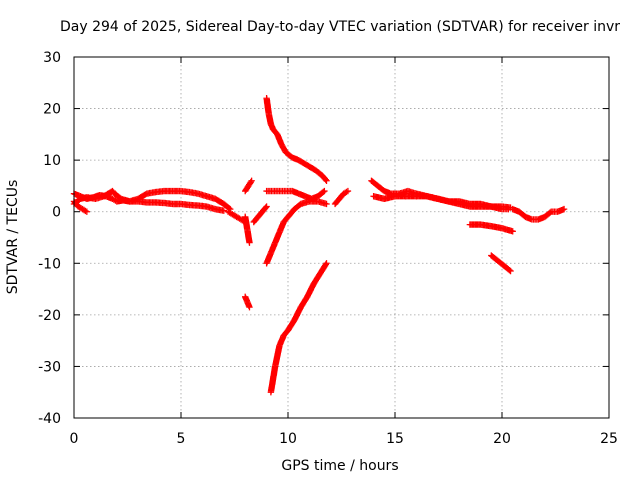 The image size is (640, 480). Describe the element at coordinates (395, 439) in the screenshot. I see `x-tick-label: 15` at that location.